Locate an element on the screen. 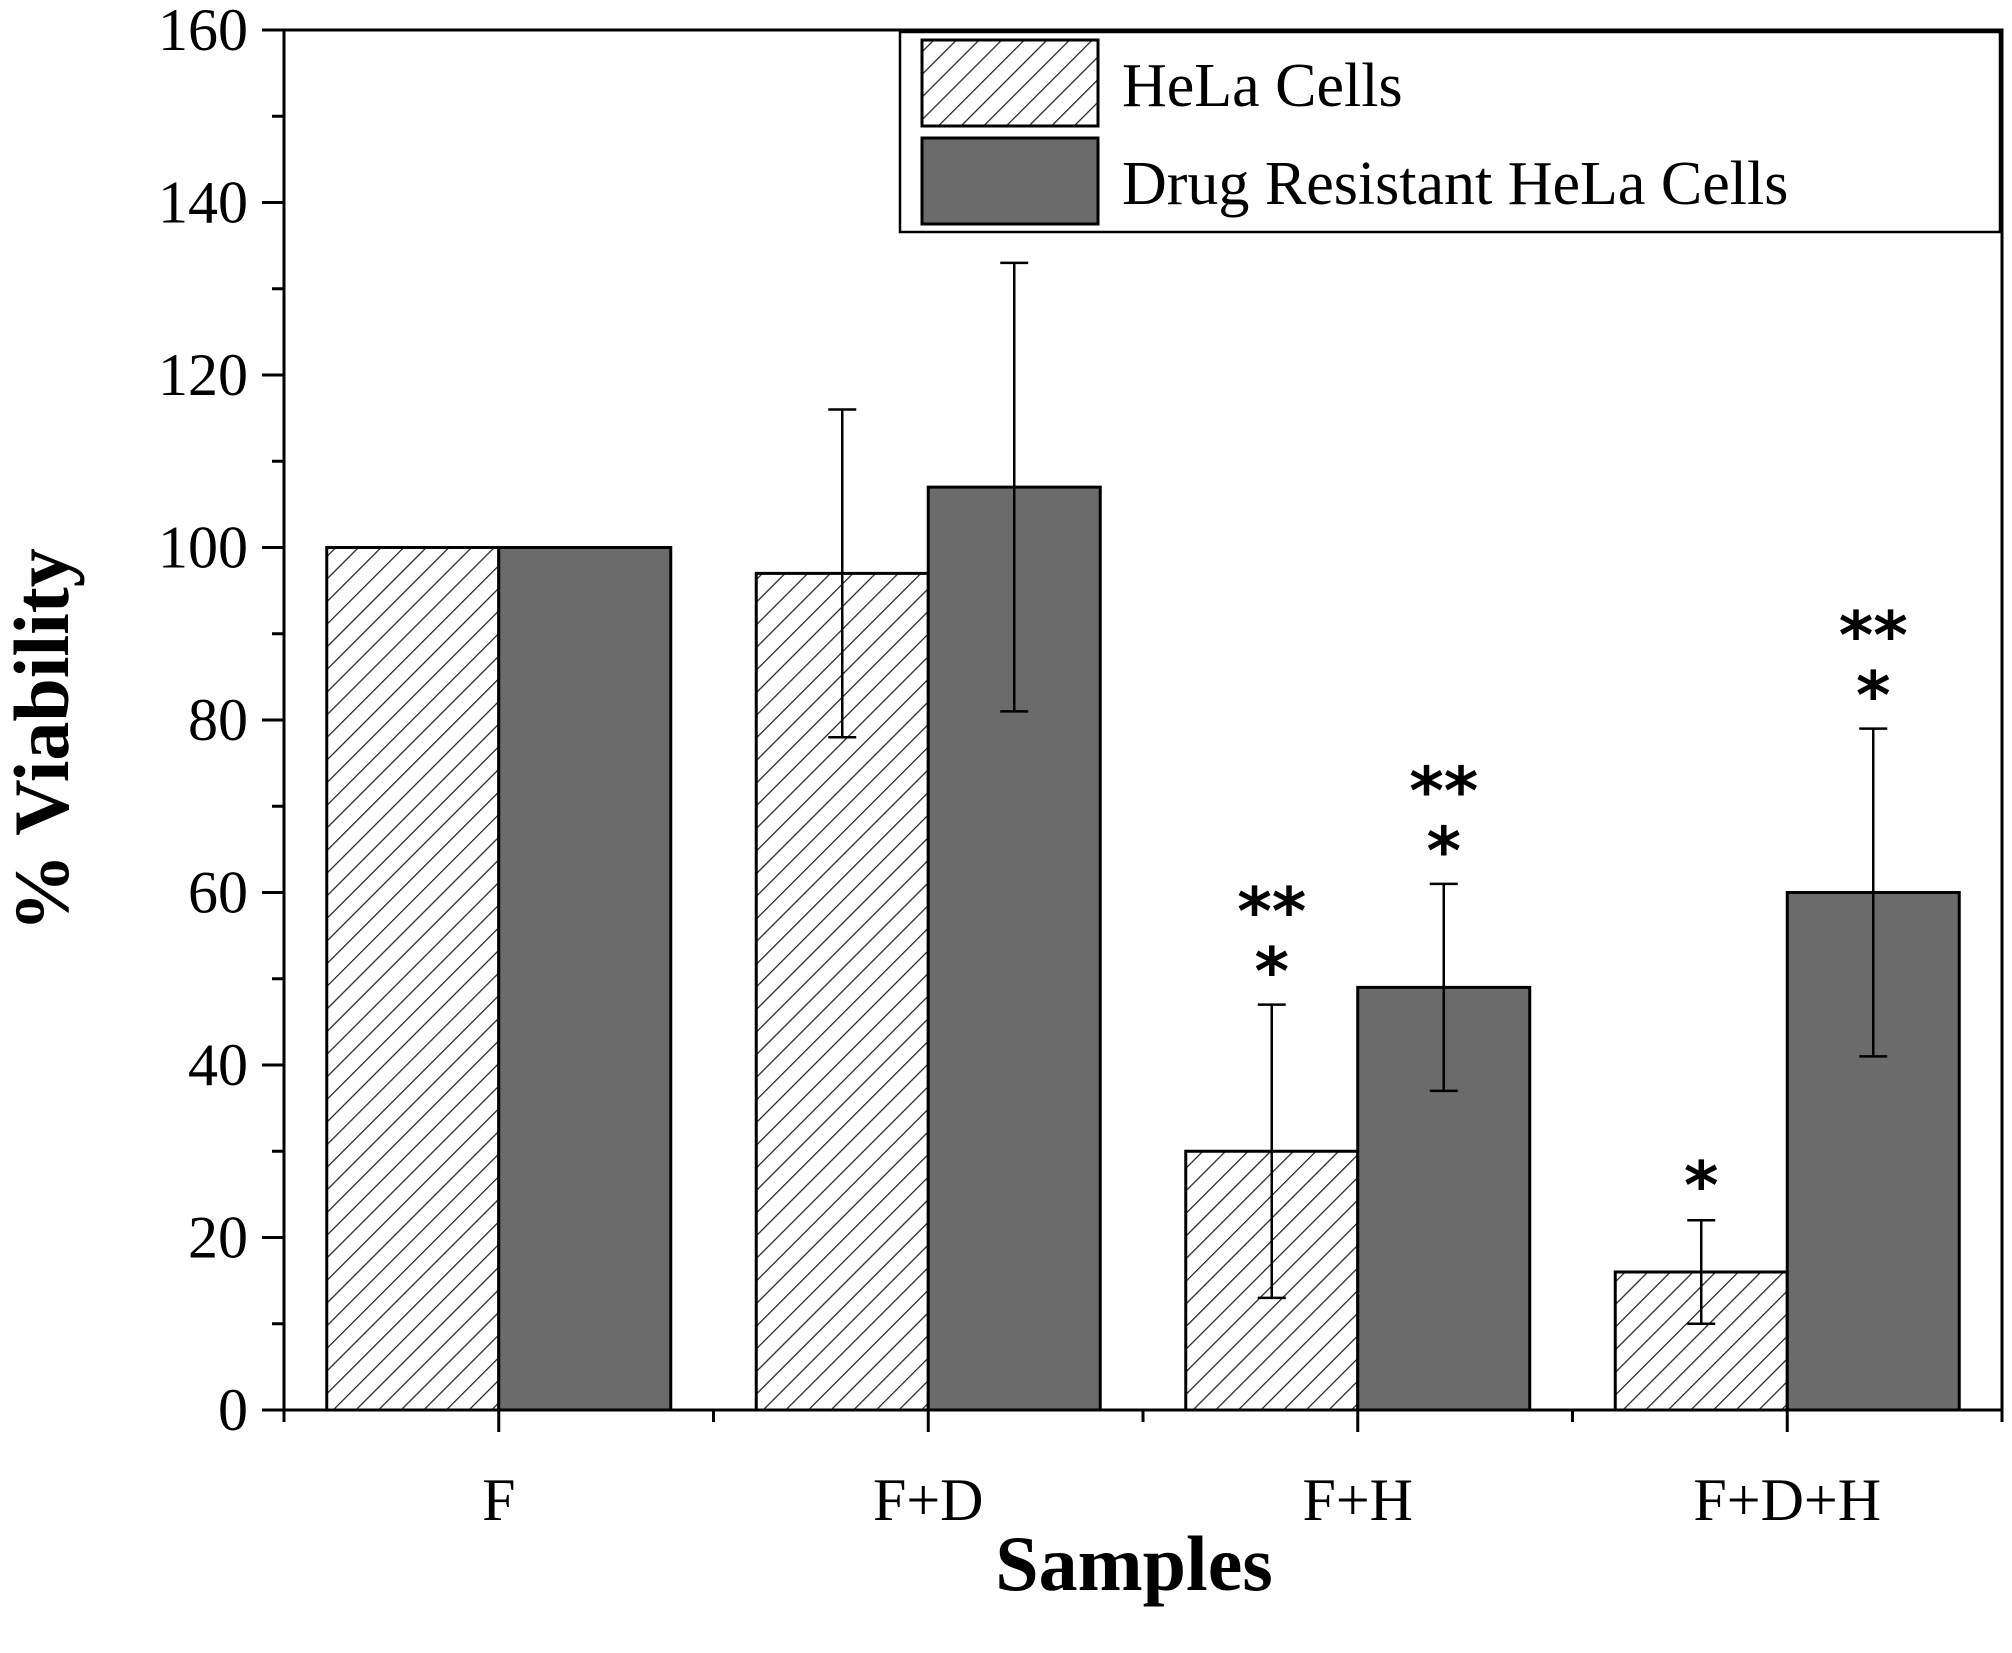  y-axis-title: % Viability is located at coordinates (42, 740).